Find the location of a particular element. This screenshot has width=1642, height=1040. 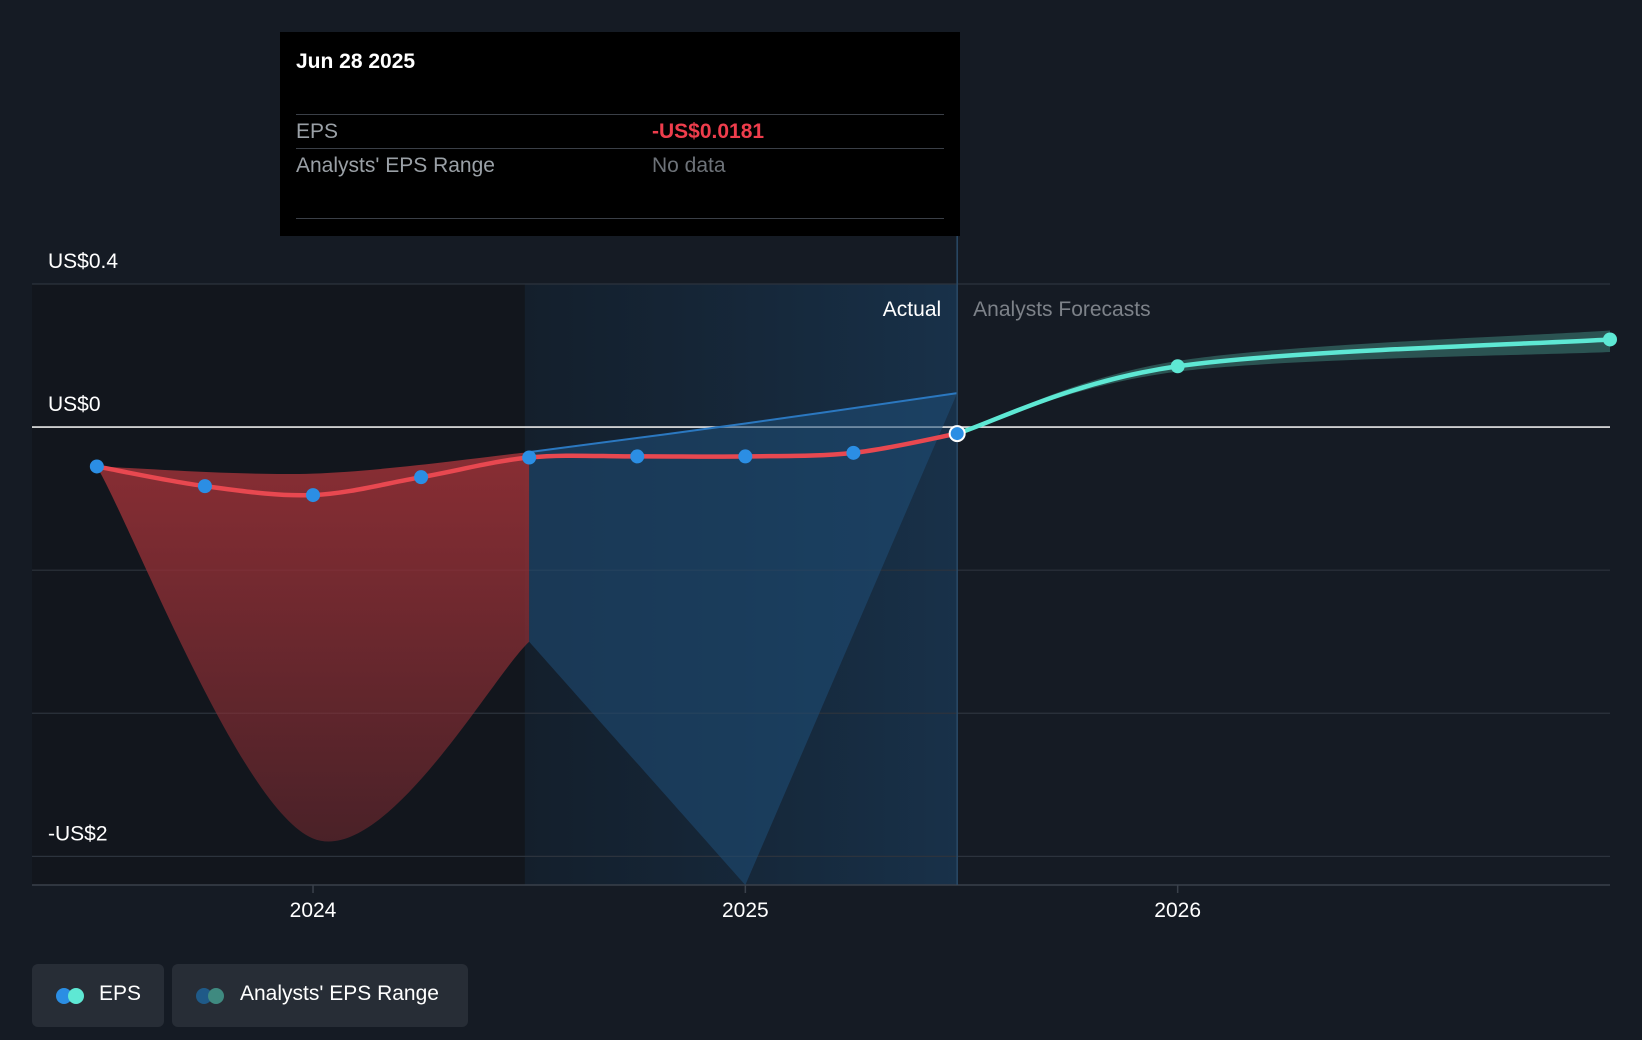

tooltip-range-label: Analysts' EPS Range is located at coordinates (395, 165).